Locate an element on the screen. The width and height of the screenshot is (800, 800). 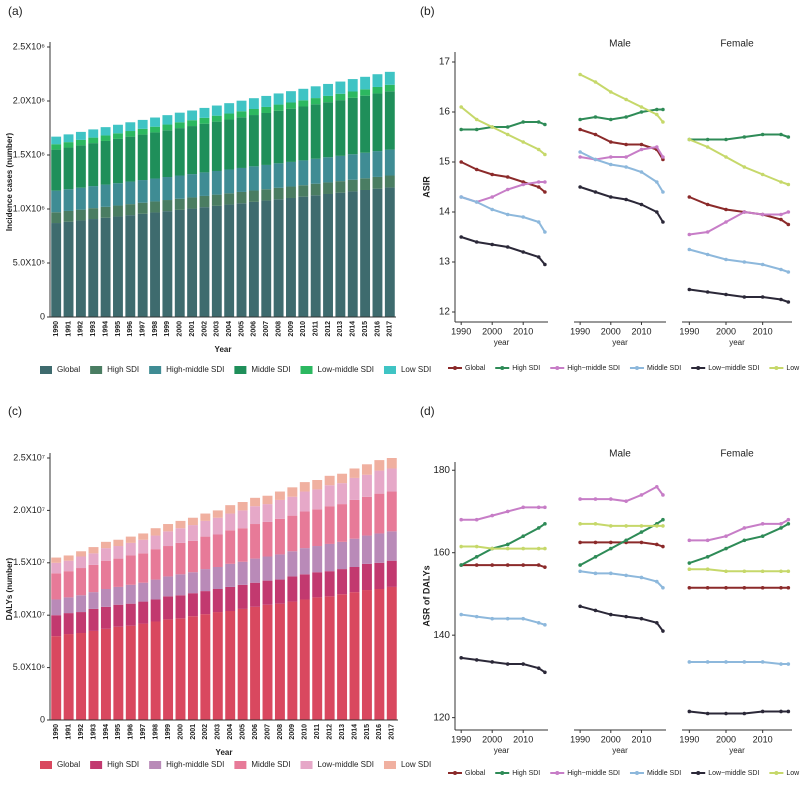
x-tick-label: 2002 is located at coordinates (204, 329).